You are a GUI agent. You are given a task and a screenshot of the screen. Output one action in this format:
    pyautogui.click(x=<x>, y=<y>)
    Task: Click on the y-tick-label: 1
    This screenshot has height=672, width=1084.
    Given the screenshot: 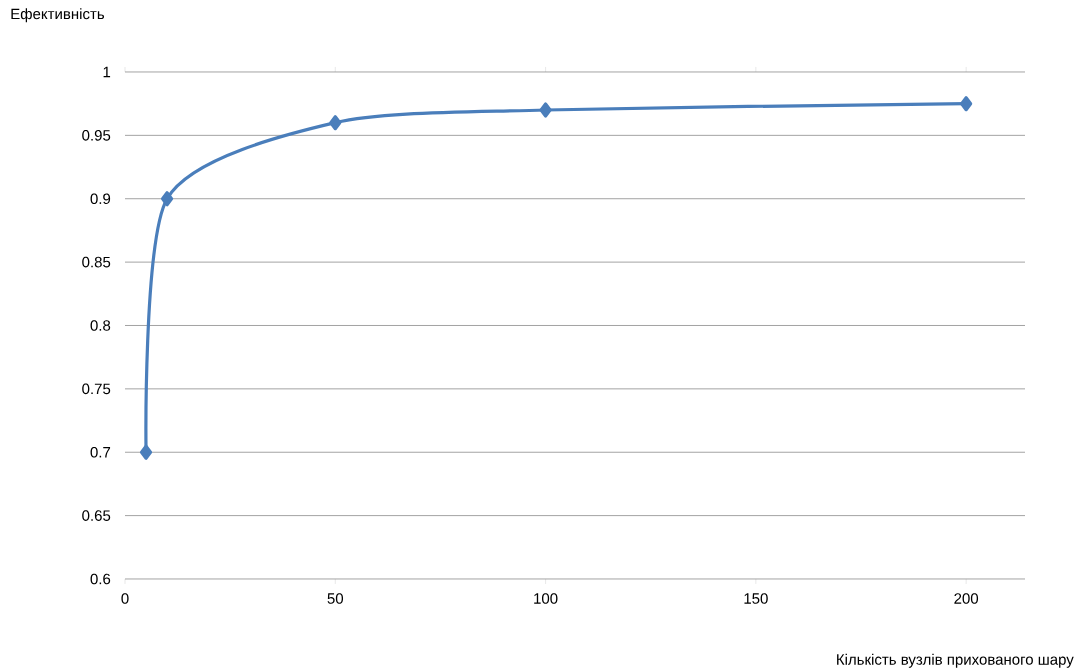 What is the action you would take?
    pyautogui.click(x=107, y=72)
    